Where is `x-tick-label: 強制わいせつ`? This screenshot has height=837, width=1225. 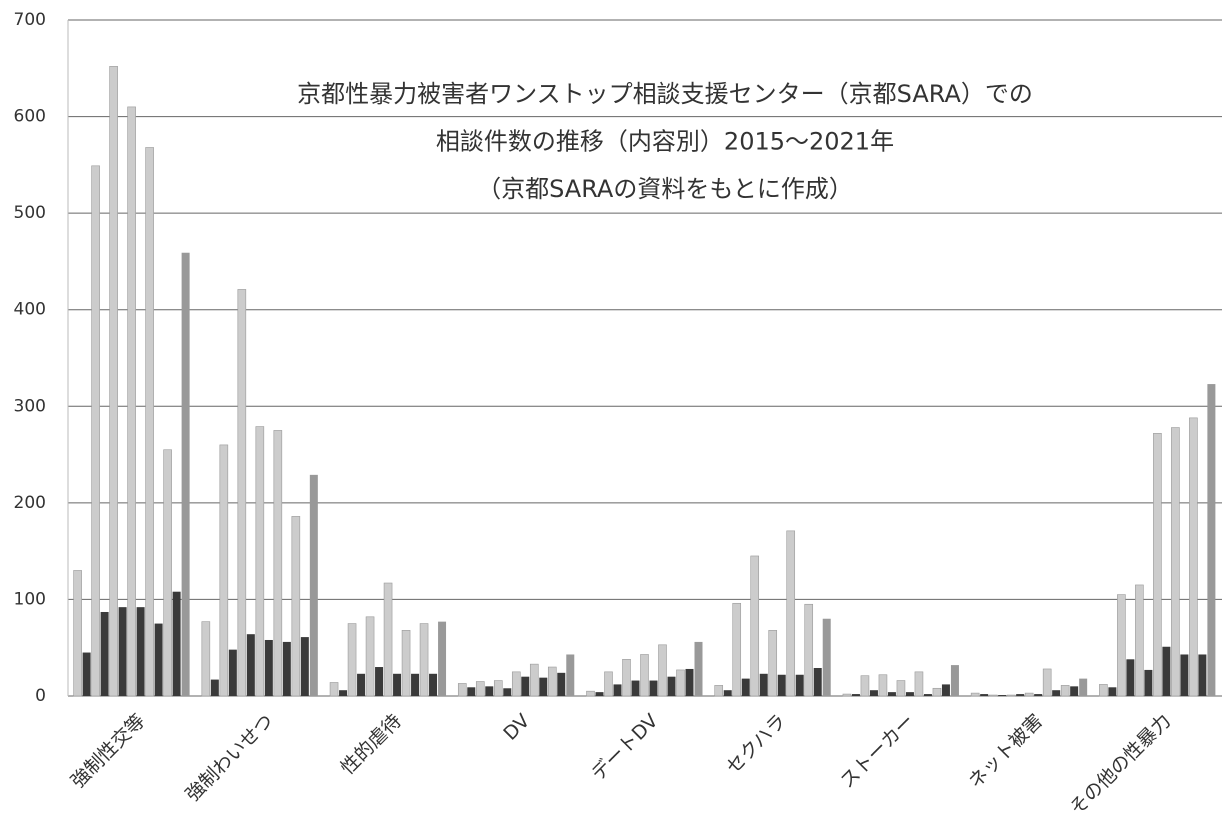
x-tick-label: 強制わいせつ is located at coordinates (230, 758).